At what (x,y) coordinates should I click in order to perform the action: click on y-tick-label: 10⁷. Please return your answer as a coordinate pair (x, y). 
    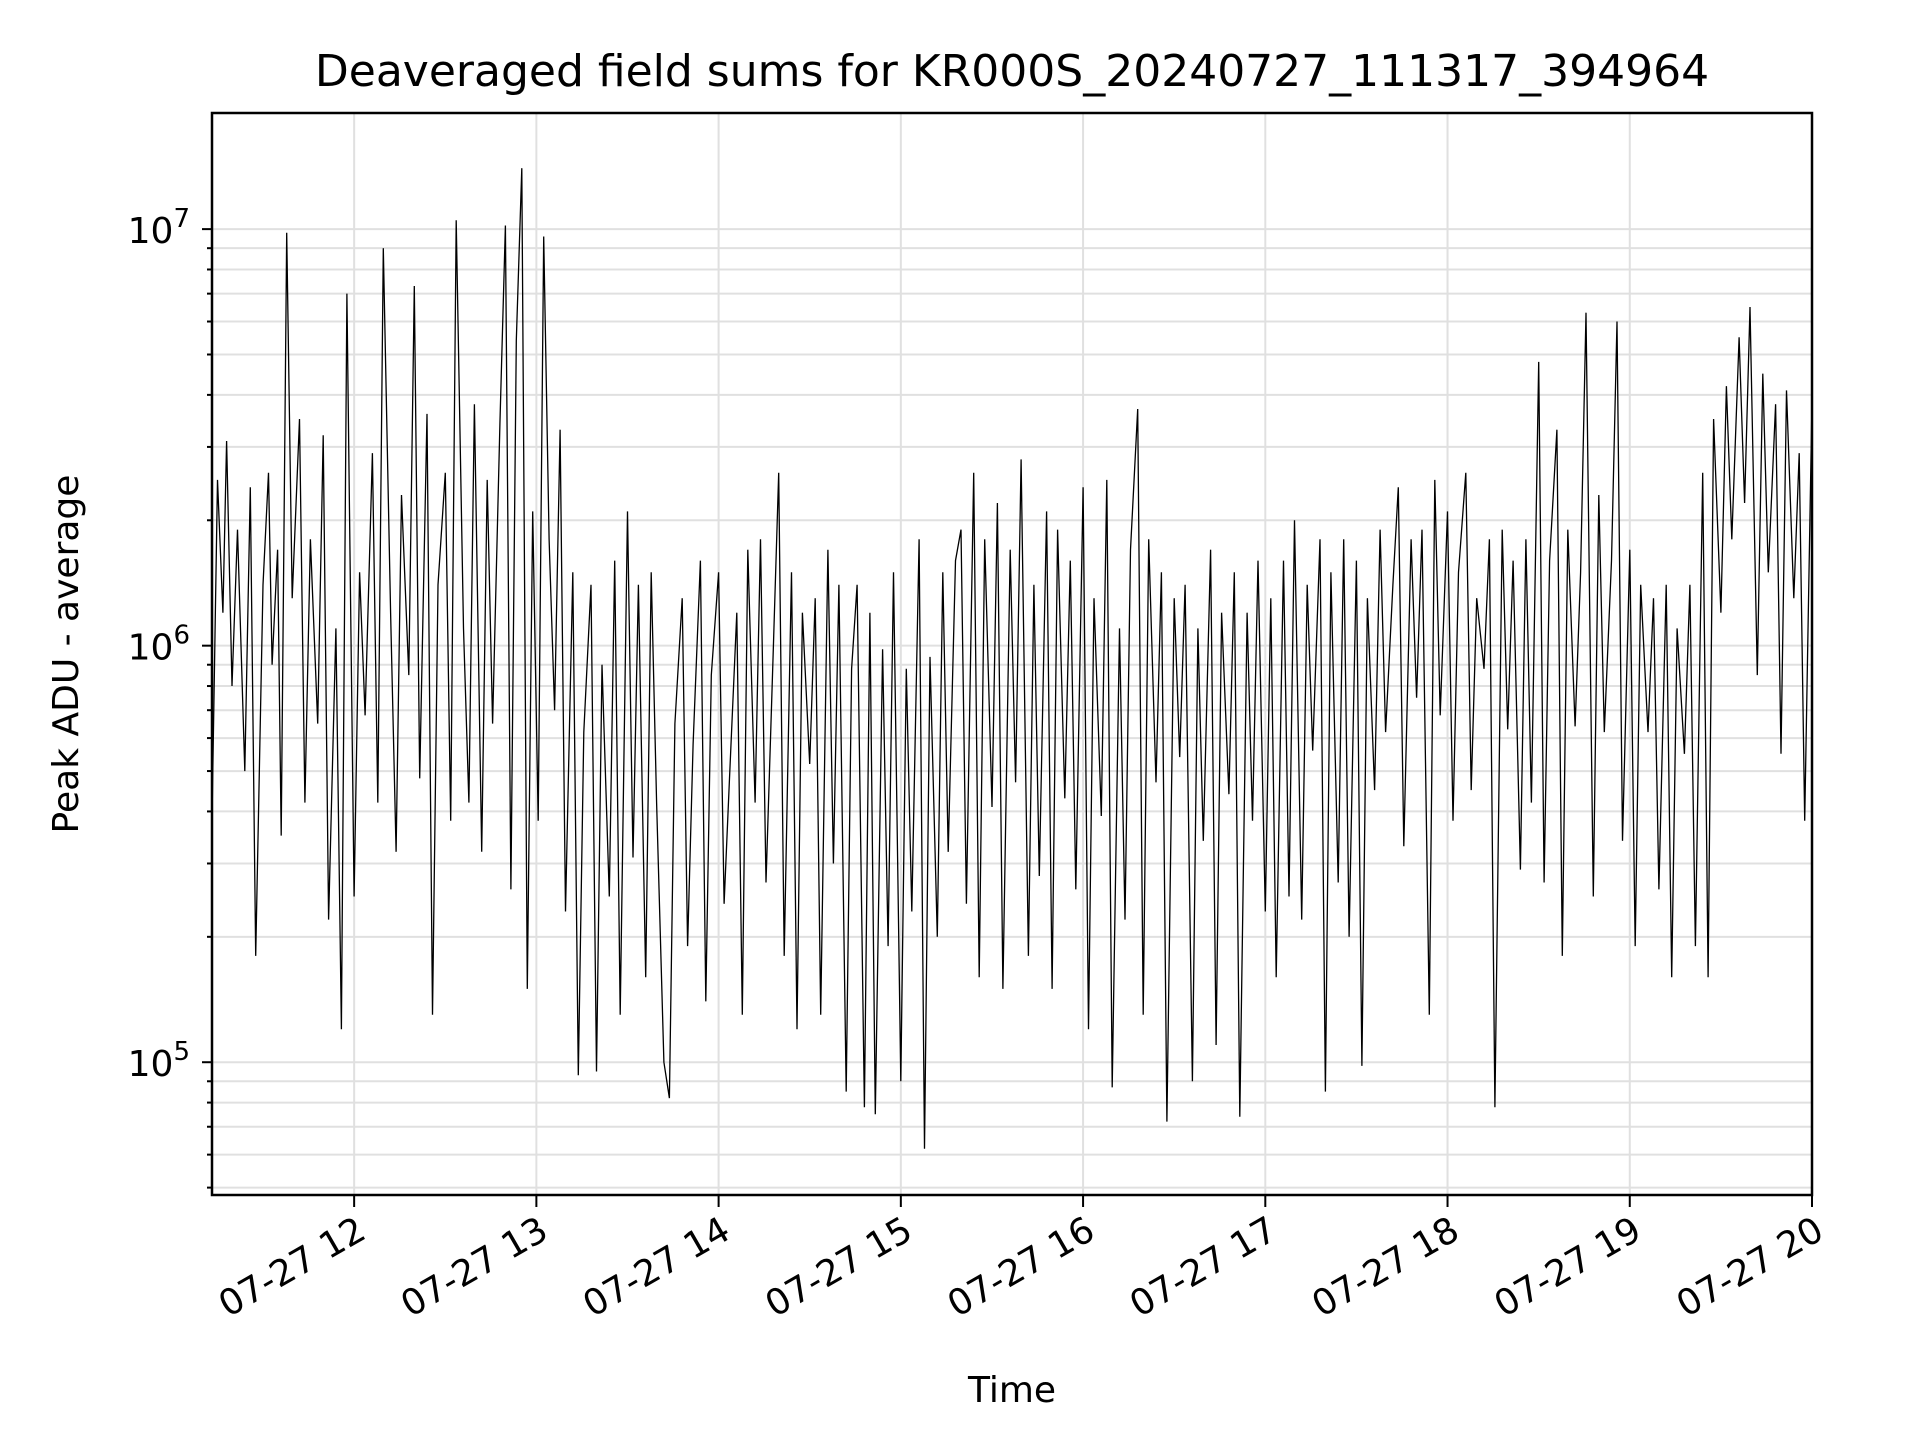
    Looking at the image, I should click on (159, 228).